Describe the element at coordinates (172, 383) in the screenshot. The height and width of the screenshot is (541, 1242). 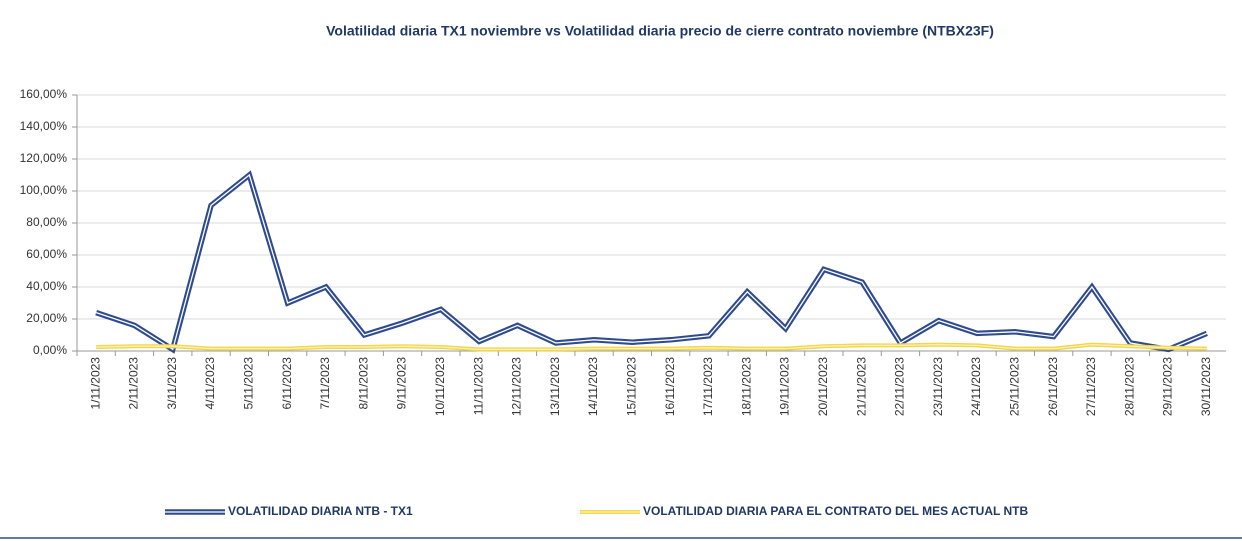
I see `x-tick-label: 3/11/2023` at that location.